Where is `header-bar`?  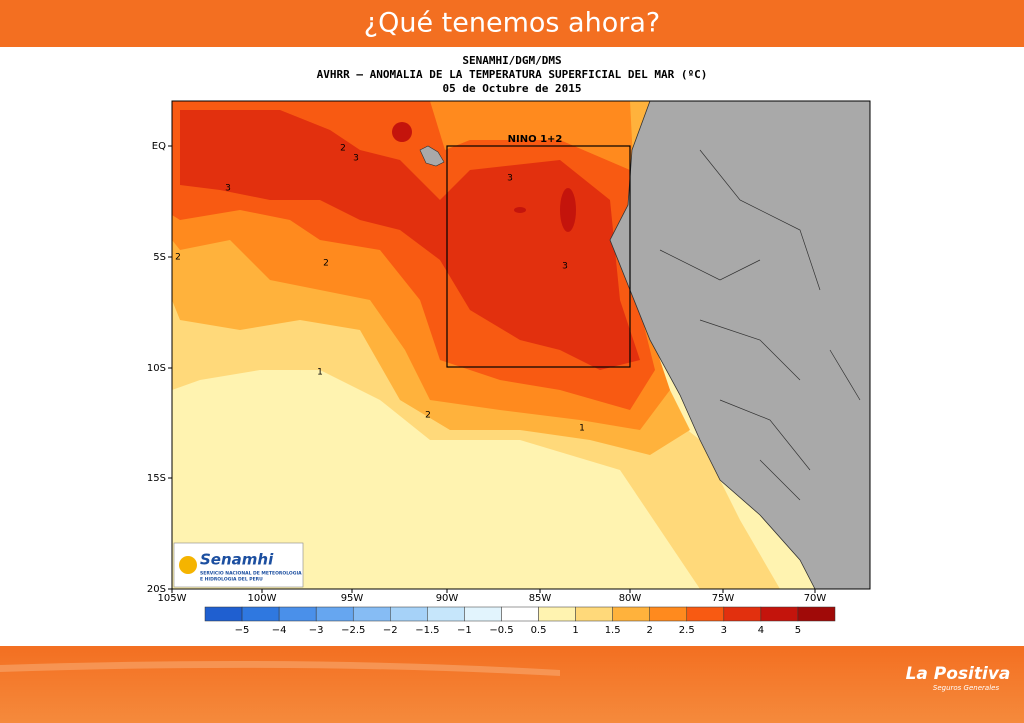
header-bar is located at coordinates (512, 23).